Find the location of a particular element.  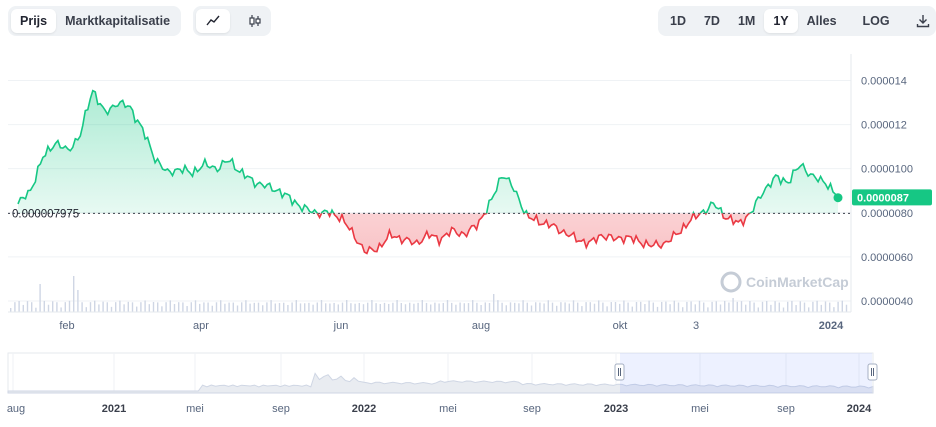

line-chart-button is located at coordinates (213, 21).